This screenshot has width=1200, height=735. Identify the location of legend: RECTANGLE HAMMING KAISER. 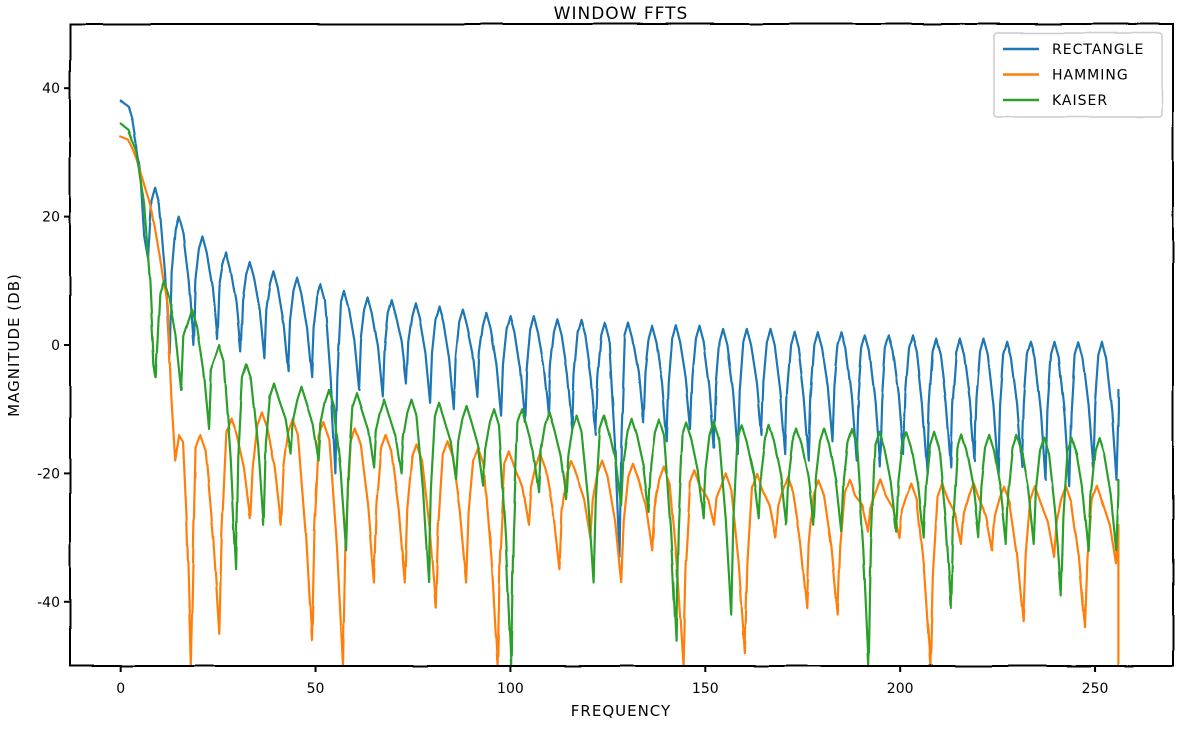
(1078, 75).